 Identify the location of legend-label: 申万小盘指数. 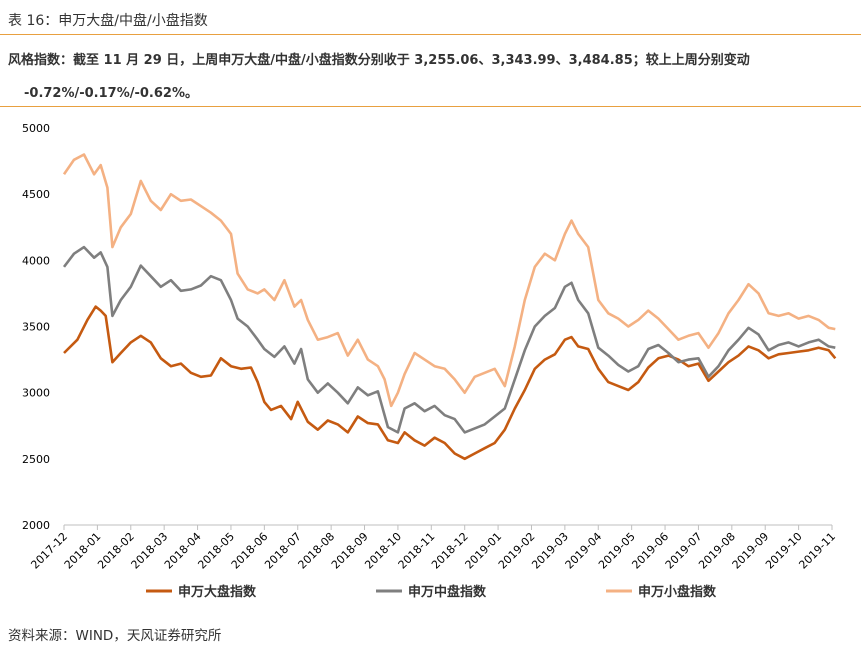
(677, 592).